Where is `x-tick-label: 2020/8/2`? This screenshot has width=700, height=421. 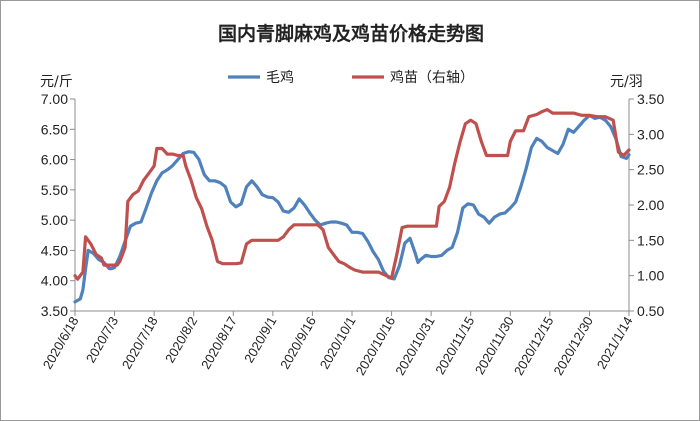
x-tick-label: 2020/8/2 is located at coordinates (181, 339).